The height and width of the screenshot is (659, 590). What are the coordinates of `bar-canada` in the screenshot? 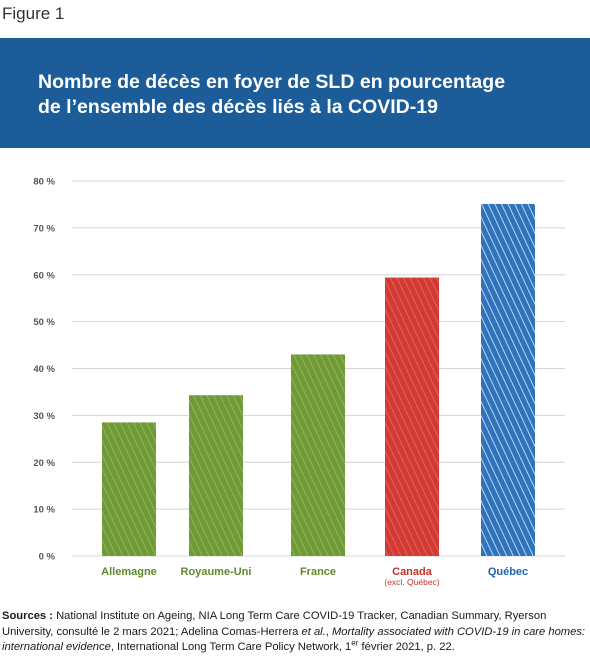 It's located at (412, 416).